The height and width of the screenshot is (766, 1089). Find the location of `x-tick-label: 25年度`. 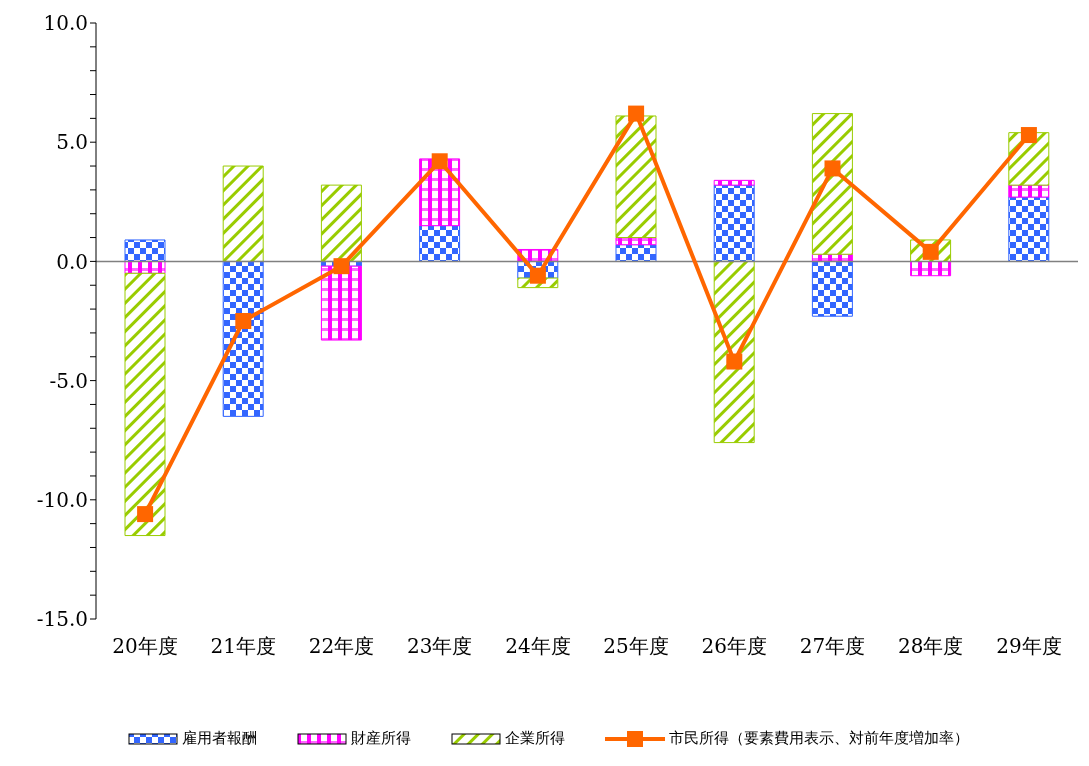

x-tick-label: 25年度 is located at coordinates (636, 646).